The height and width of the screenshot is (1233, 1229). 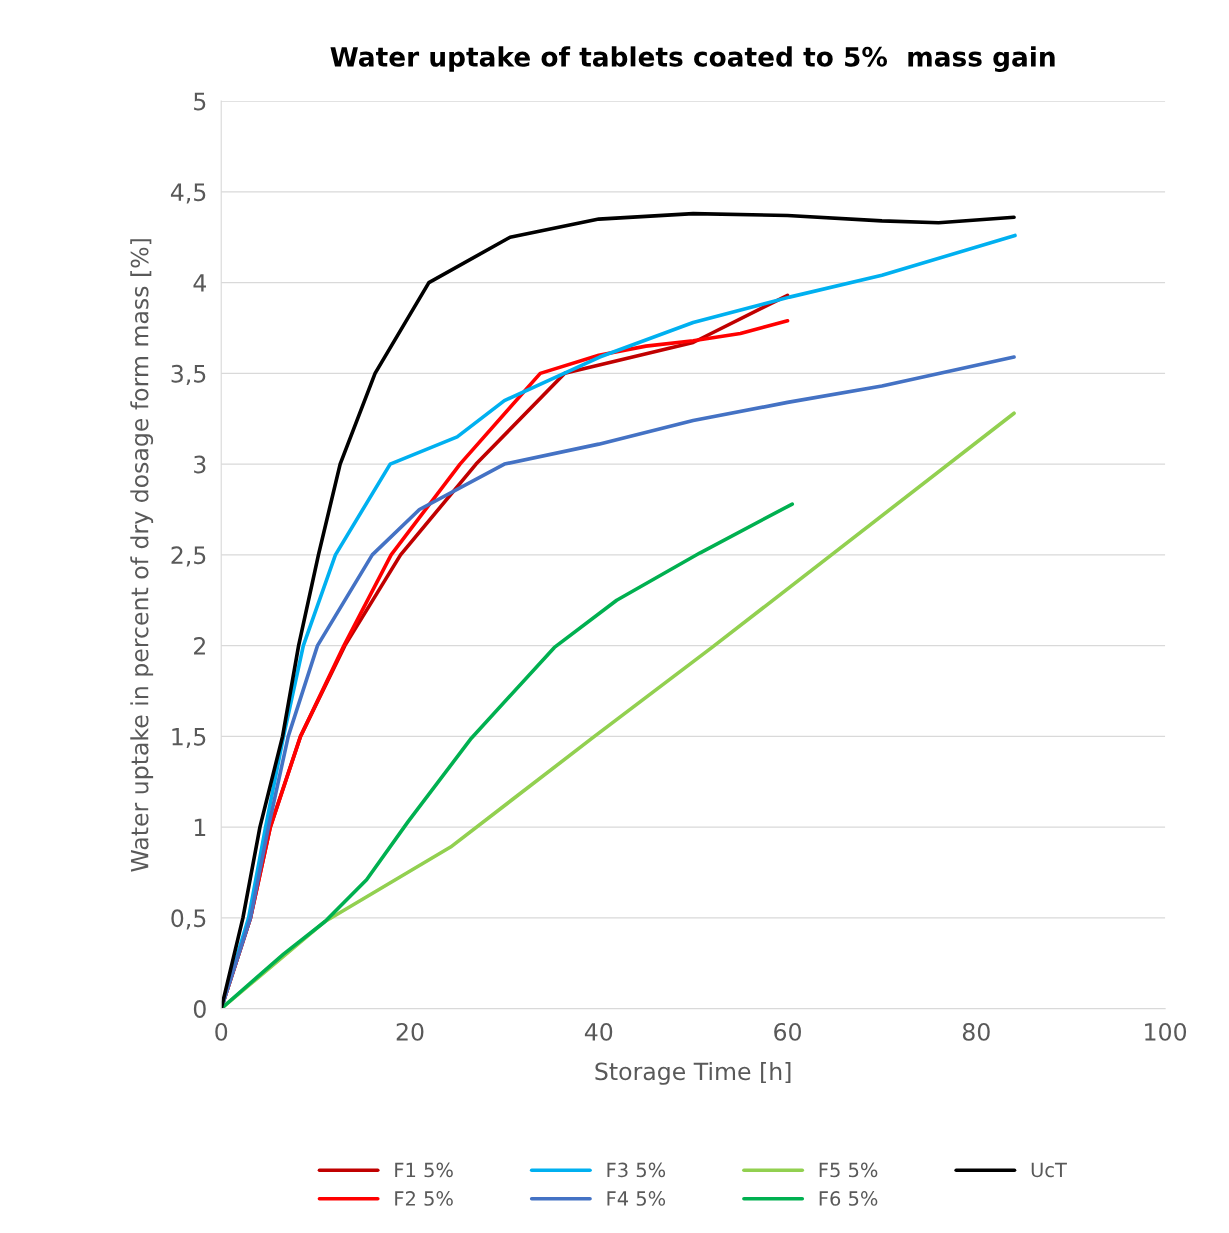 I want to click on y-tick-label: 0,5, so click(x=188, y=919).